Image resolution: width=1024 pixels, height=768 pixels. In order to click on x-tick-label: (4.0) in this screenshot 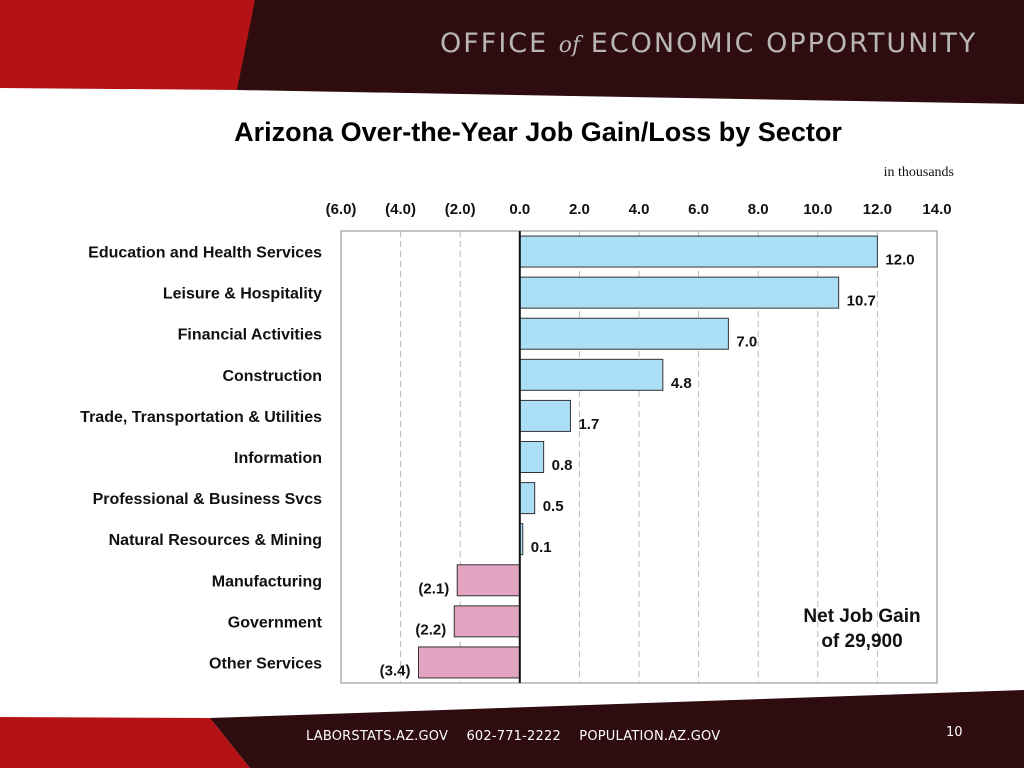, I will do `click(400, 209)`.